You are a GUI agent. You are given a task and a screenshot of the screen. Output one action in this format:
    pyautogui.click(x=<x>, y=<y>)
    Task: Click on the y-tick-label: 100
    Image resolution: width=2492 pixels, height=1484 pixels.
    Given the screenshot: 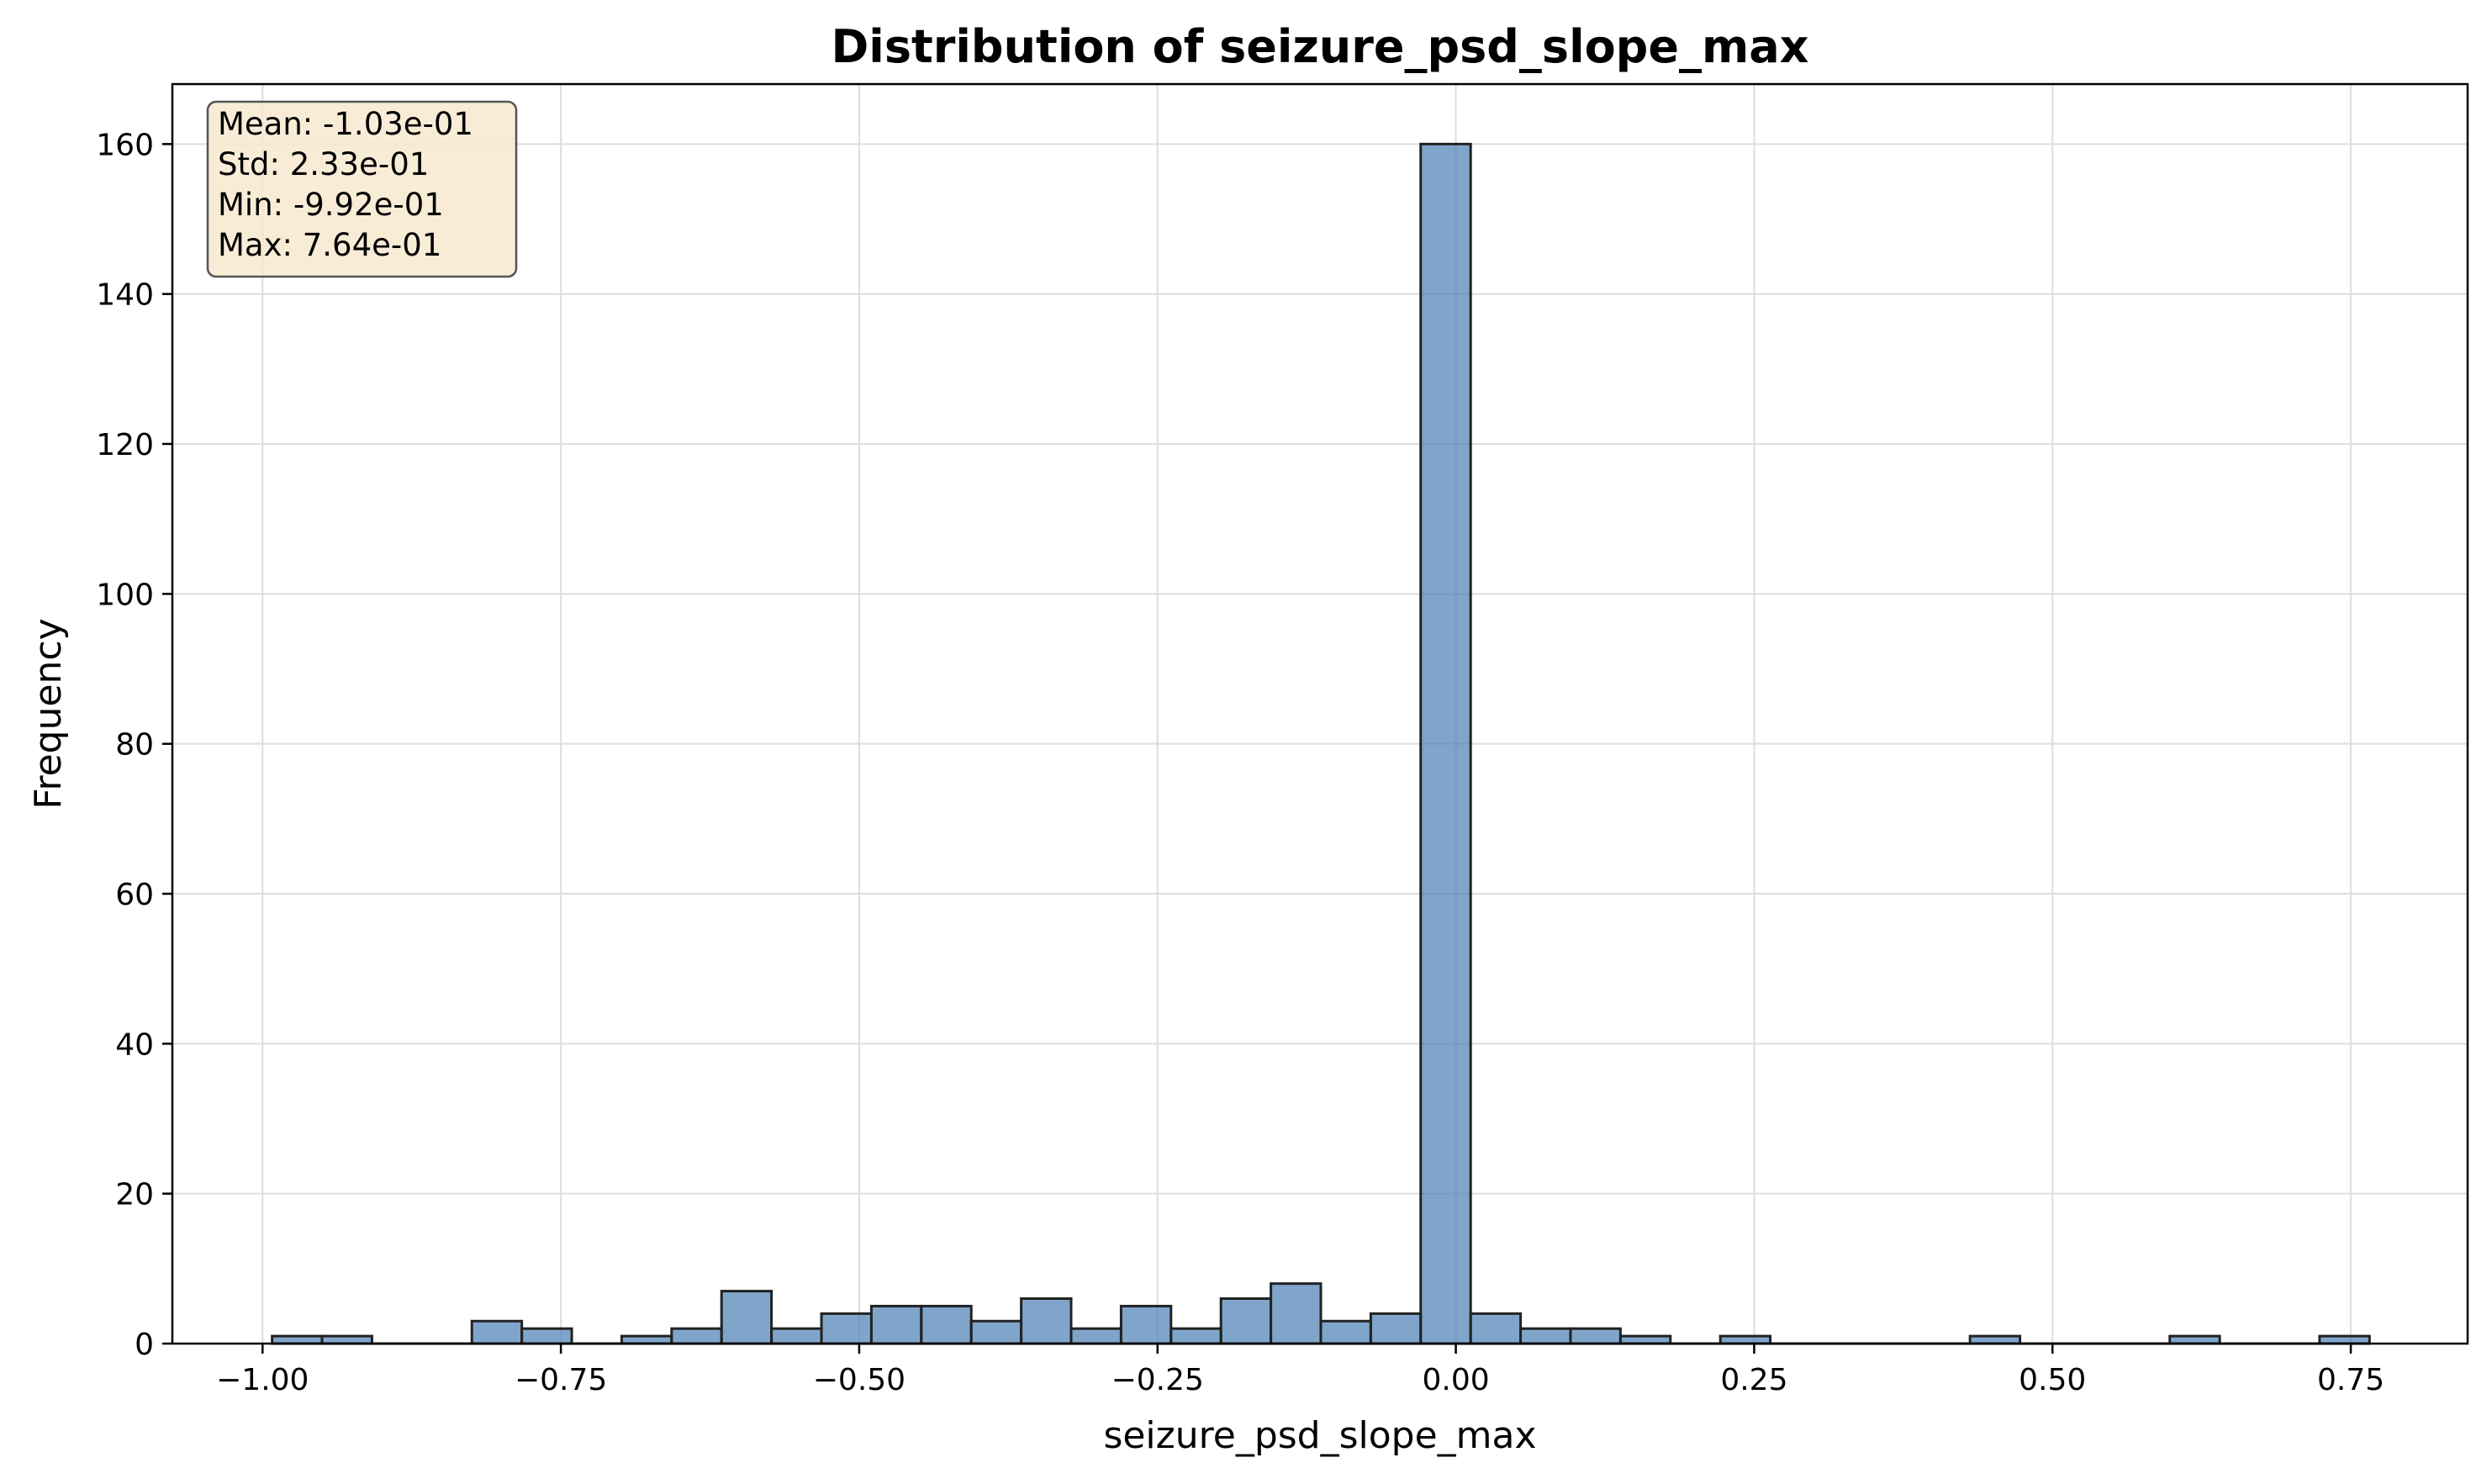 What is the action you would take?
    pyautogui.click(x=125, y=595)
    